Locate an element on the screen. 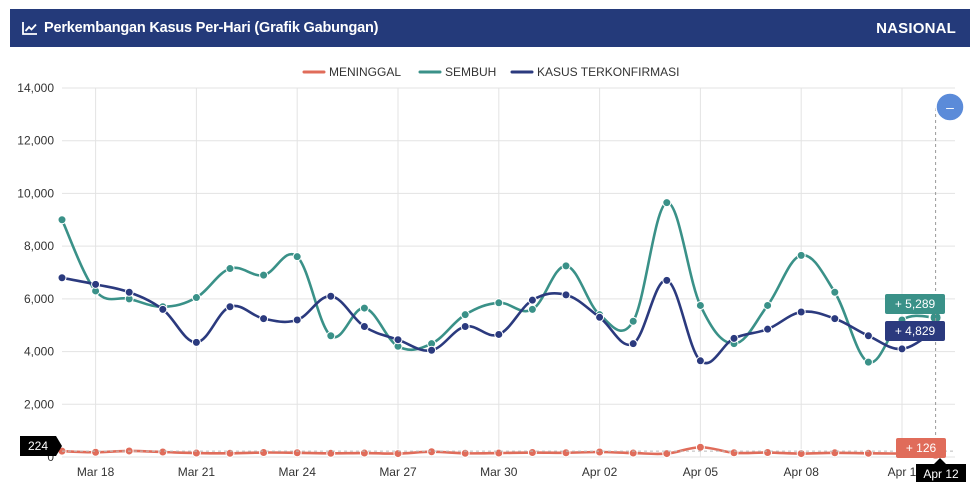 The height and width of the screenshot is (497, 976). y-value-marker-bg is located at coordinates (41, 446).